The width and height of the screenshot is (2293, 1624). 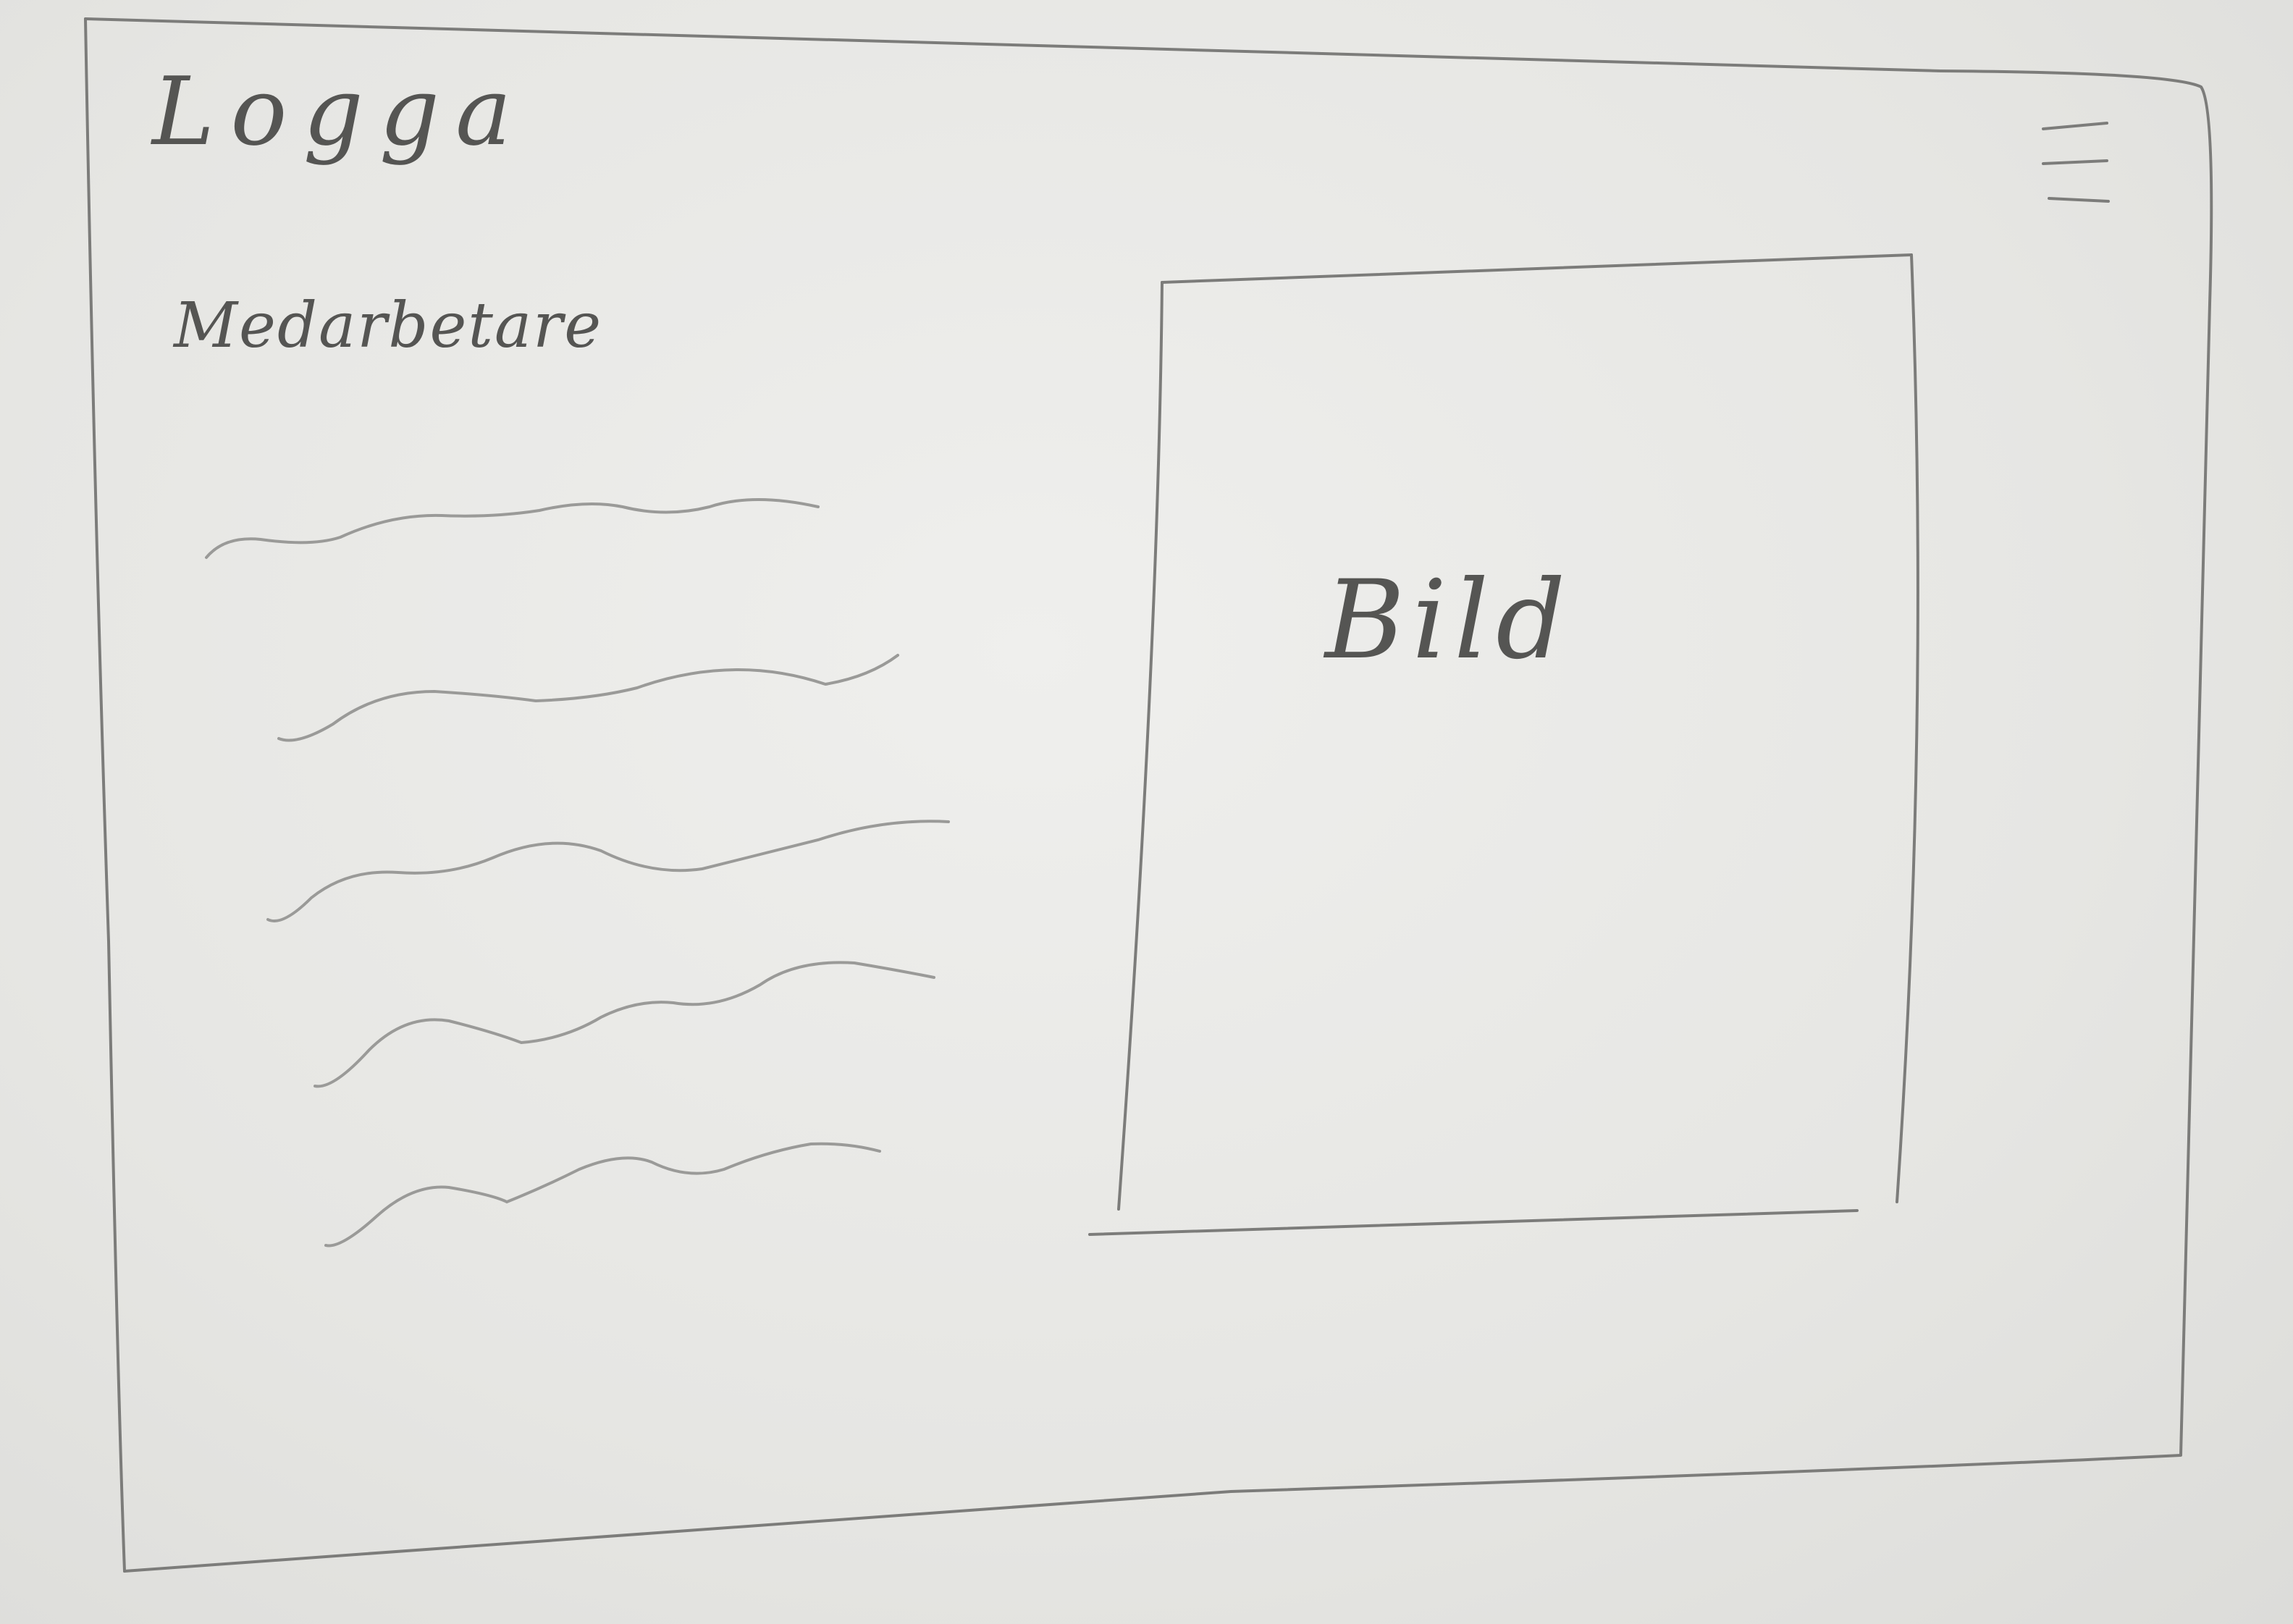 I want to click on hamburger-menu-icon, so click(x=2076, y=162).